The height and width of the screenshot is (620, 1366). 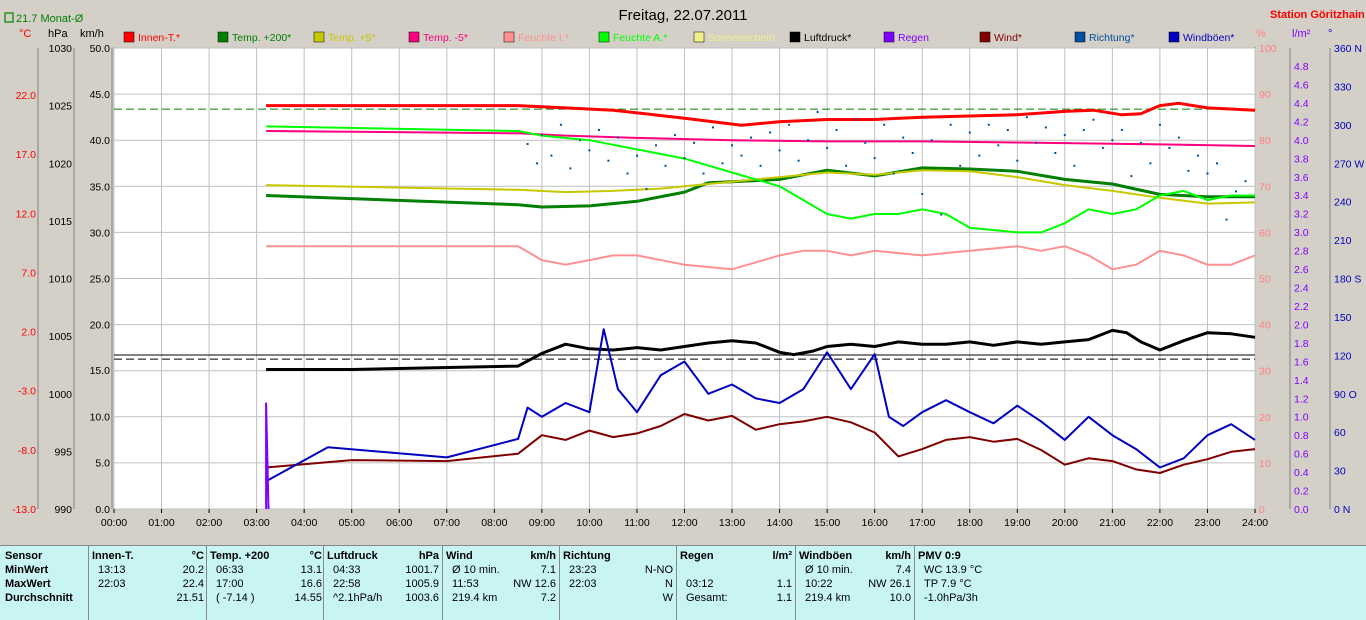 What do you see at coordinates (1301, 67) in the screenshot?
I see `lm2-tick-label: 4.8` at bounding box center [1301, 67].